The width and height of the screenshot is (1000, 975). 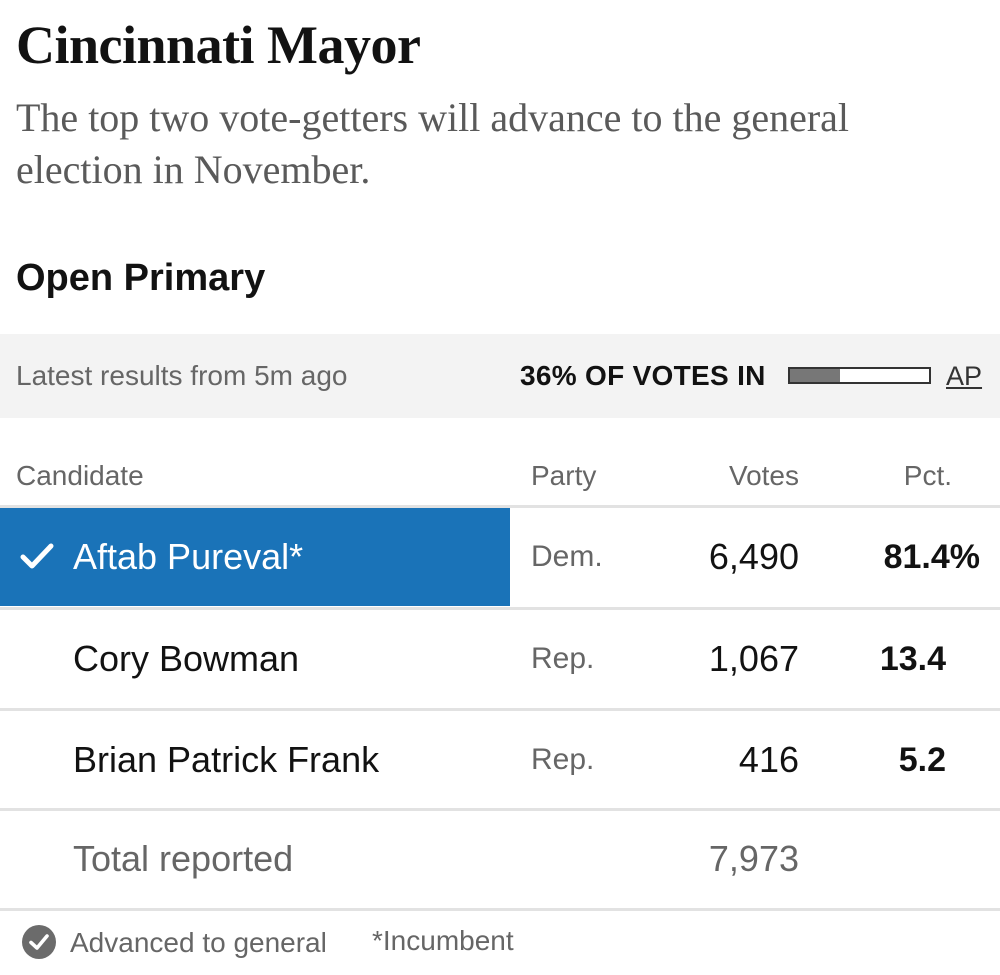 I want to click on candidate-name: Brian Patrick Frank, so click(x=226, y=759).